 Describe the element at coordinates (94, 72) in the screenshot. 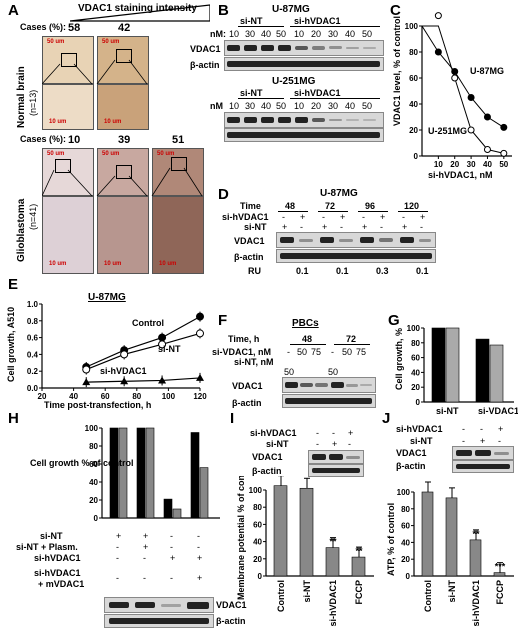

I see `normal-zoom-lines` at that location.